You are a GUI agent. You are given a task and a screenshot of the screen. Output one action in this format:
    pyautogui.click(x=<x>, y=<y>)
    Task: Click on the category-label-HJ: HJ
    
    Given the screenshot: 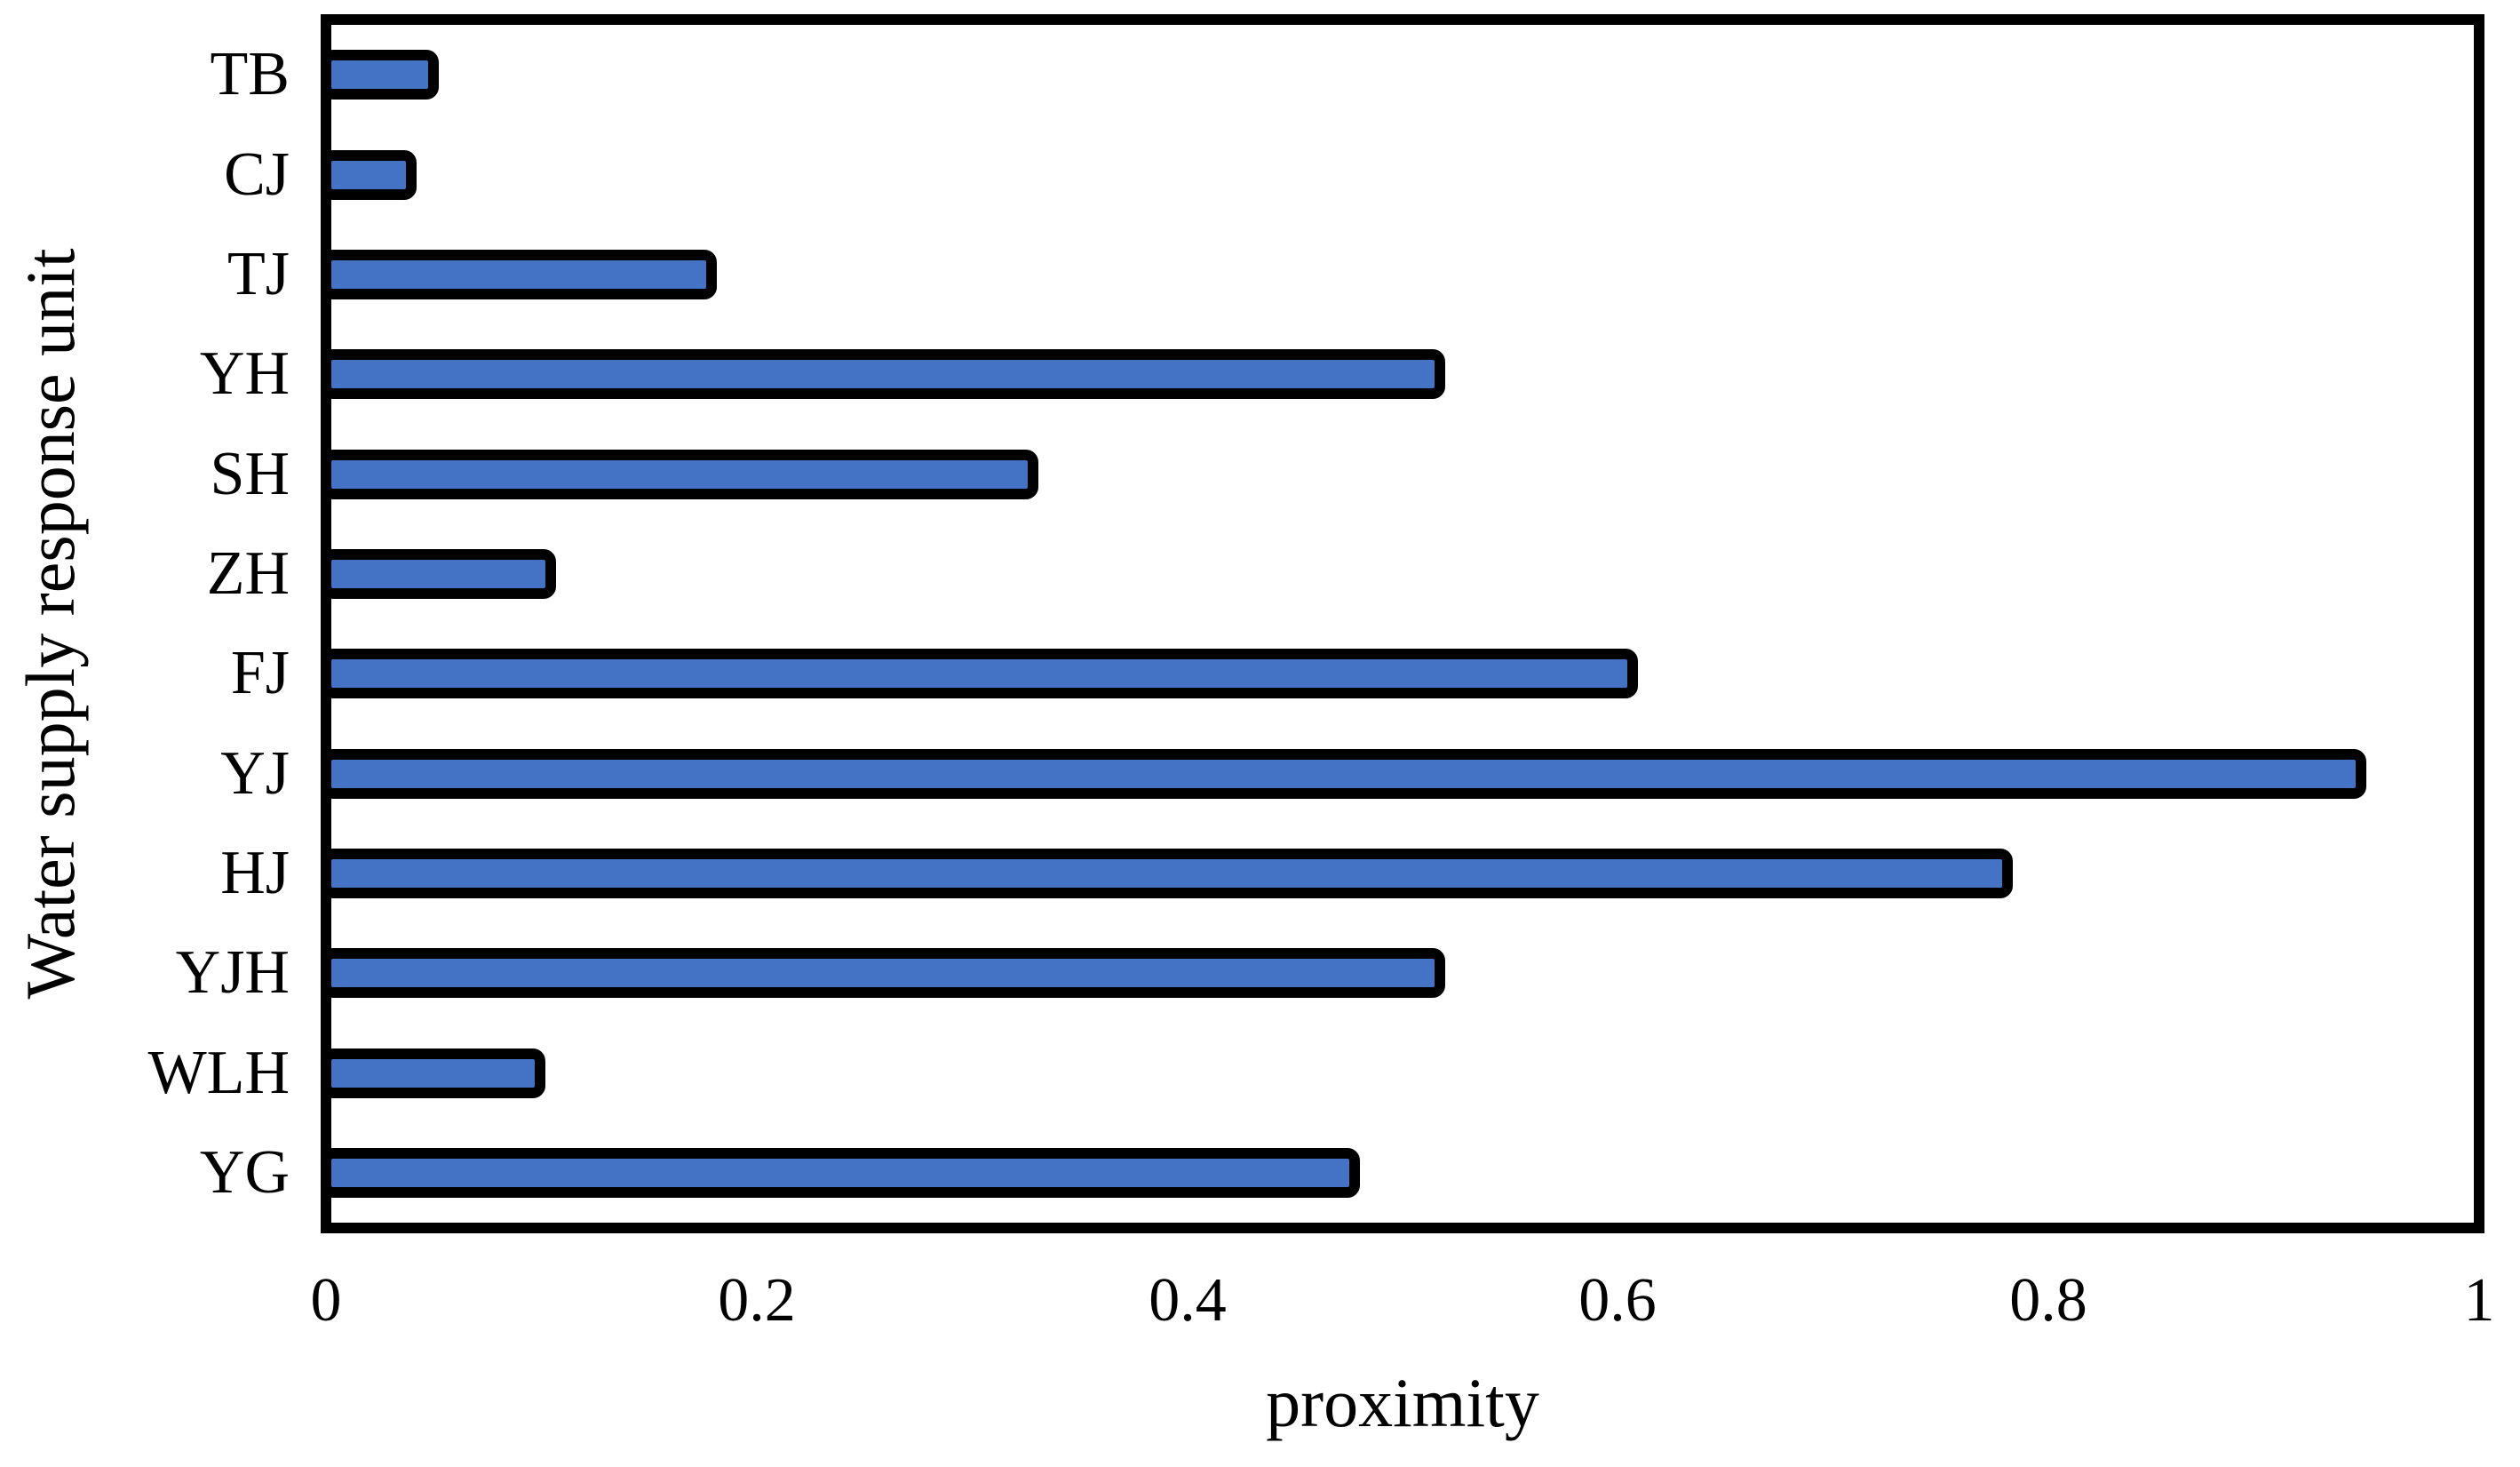 What is the action you would take?
    pyautogui.click(x=255, y=873)
    